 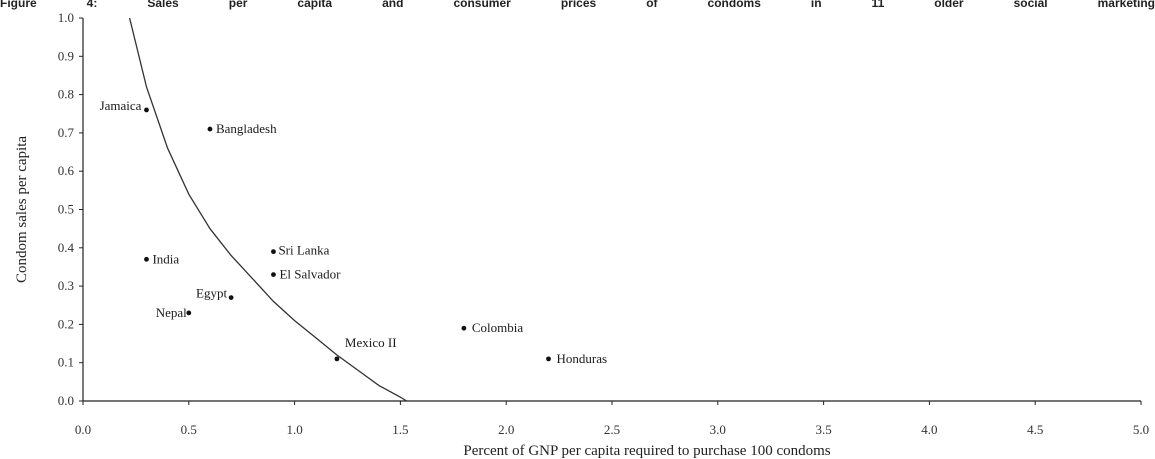 What do you see at coordinates (231, 297) in the screenshot?
I see `data-point-egypt` at bounding box center [231, 297].